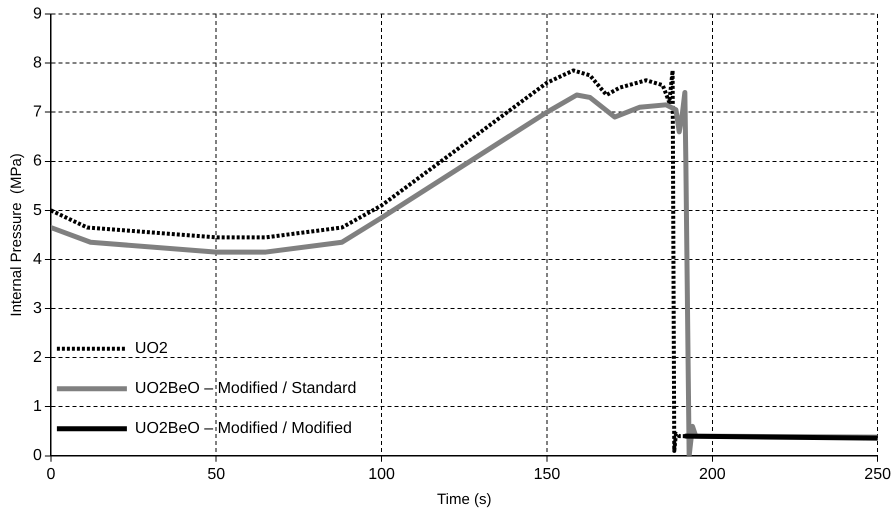 Image resolution: width=894 pixels, height=517 pixels. What do you see at coordinates (37, 455) in the screenshot?
I see `y-tick-label: 0` at bounding box center [37, 455].